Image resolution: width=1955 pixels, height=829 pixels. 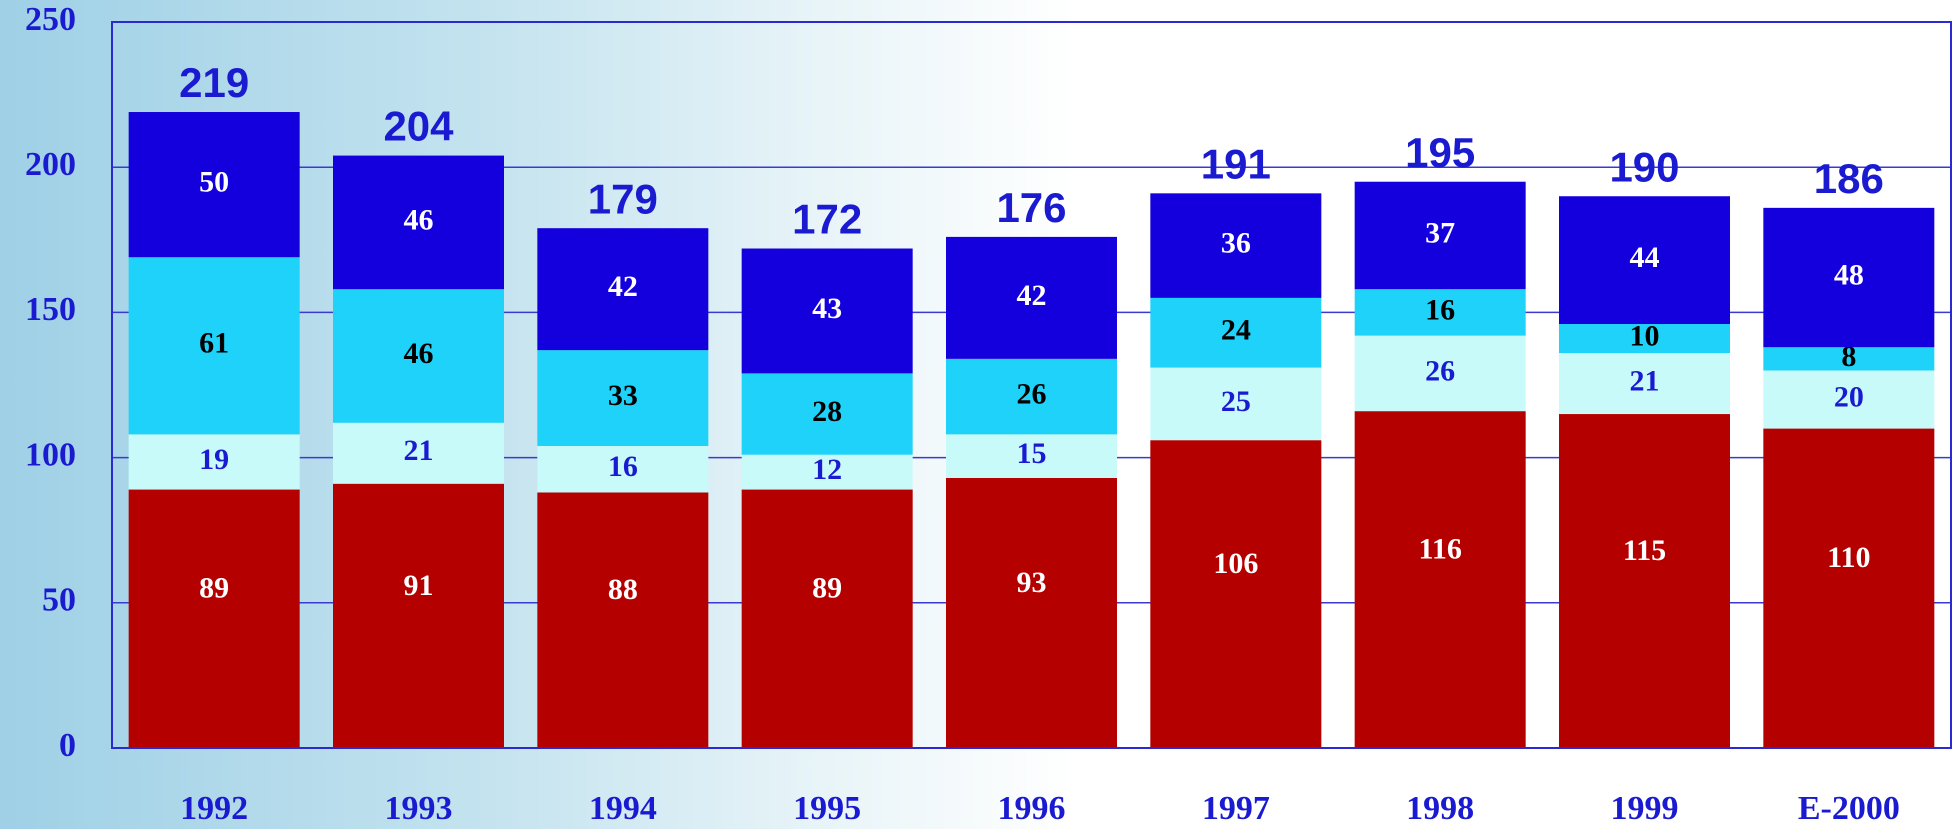 What do you see at coordinates (1236, 808) in the screenshot?
I see `x-tick-label: 1997` at bounding box center [1236, 808].